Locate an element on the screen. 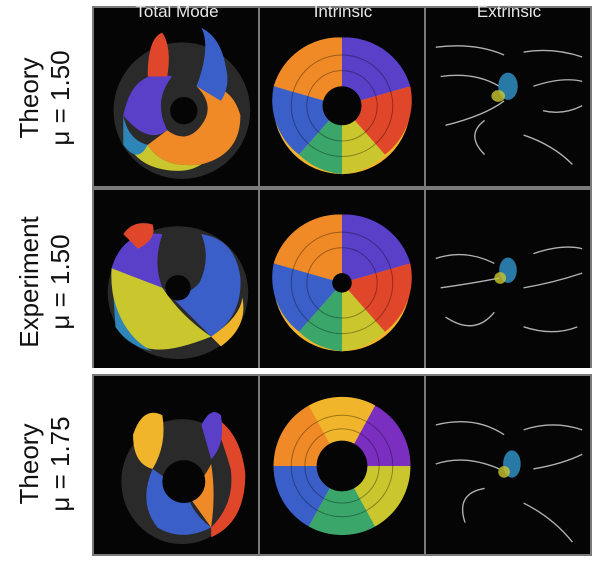 The width and height of the screenshot is (598, 561). row-label-theory-150: Theory μ = 1.50 is located at coordinates (45, 98).